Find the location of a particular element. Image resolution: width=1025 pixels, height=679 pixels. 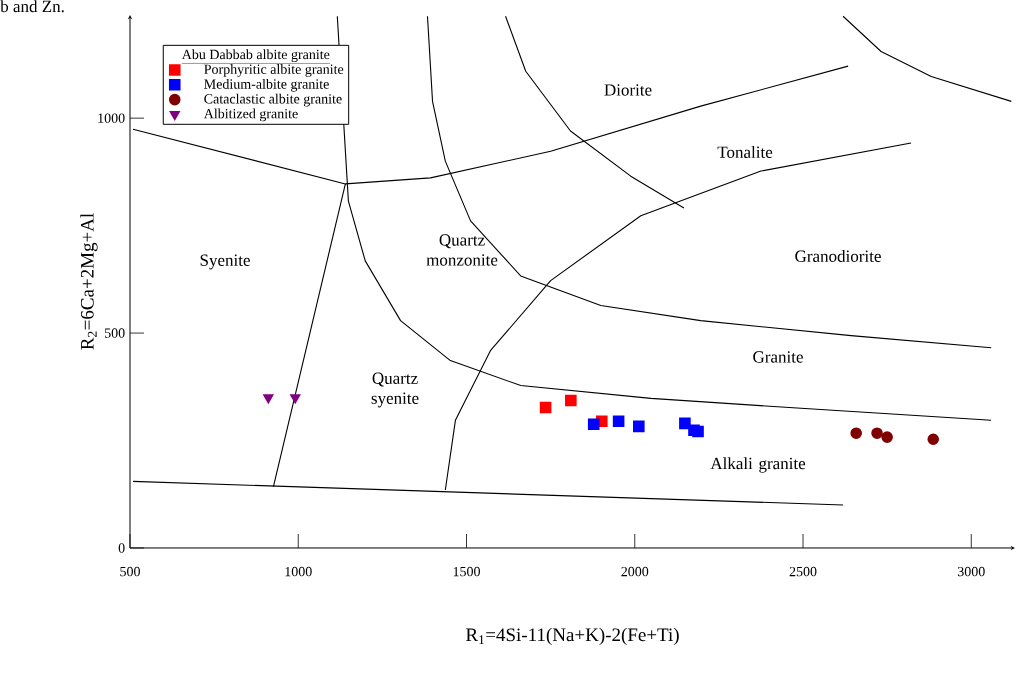

x-axis-title: R$_{1}$=4Si-11(Na+K)-2(Fe+Ti) is located at coordinates (572, 636).